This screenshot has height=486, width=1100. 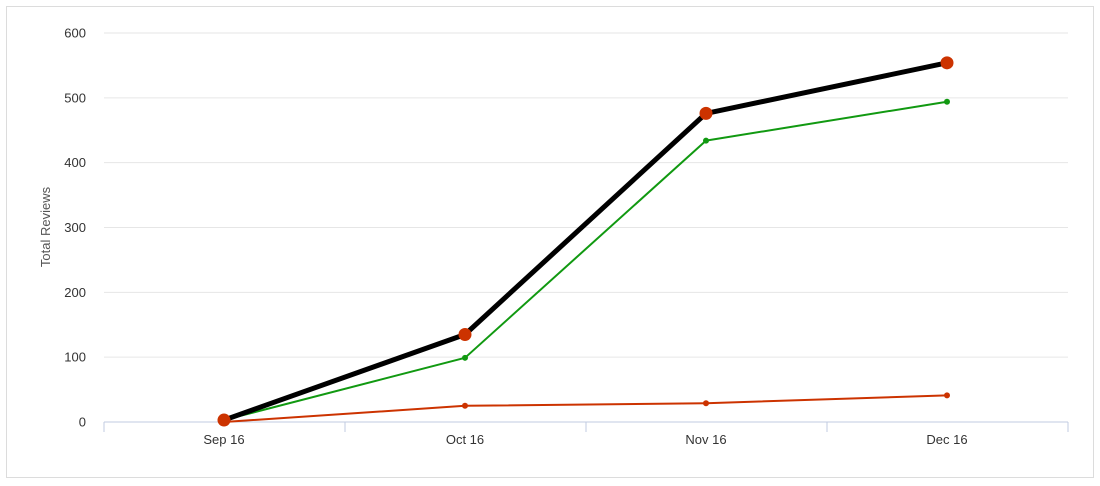 I want to click on x-tick-label: Nov 16, so click(x=705, y=439).